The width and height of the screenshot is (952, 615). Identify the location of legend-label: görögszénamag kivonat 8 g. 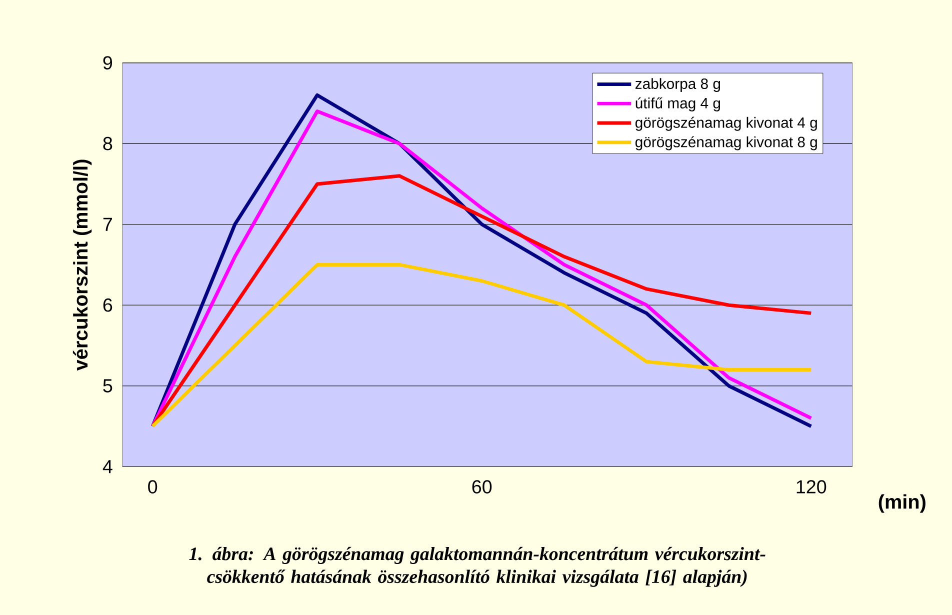
(726, 143).